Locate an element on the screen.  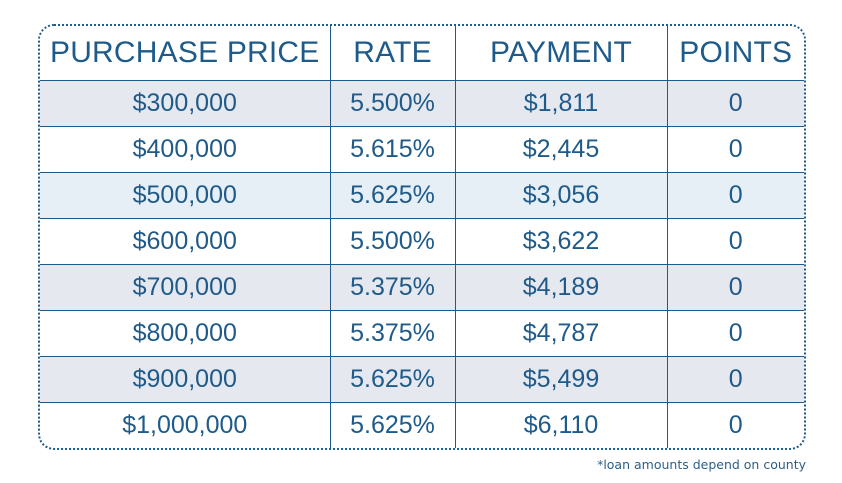
table-row: $600,000 5.500% $3,622 0 is located at coordinates (422, 242).